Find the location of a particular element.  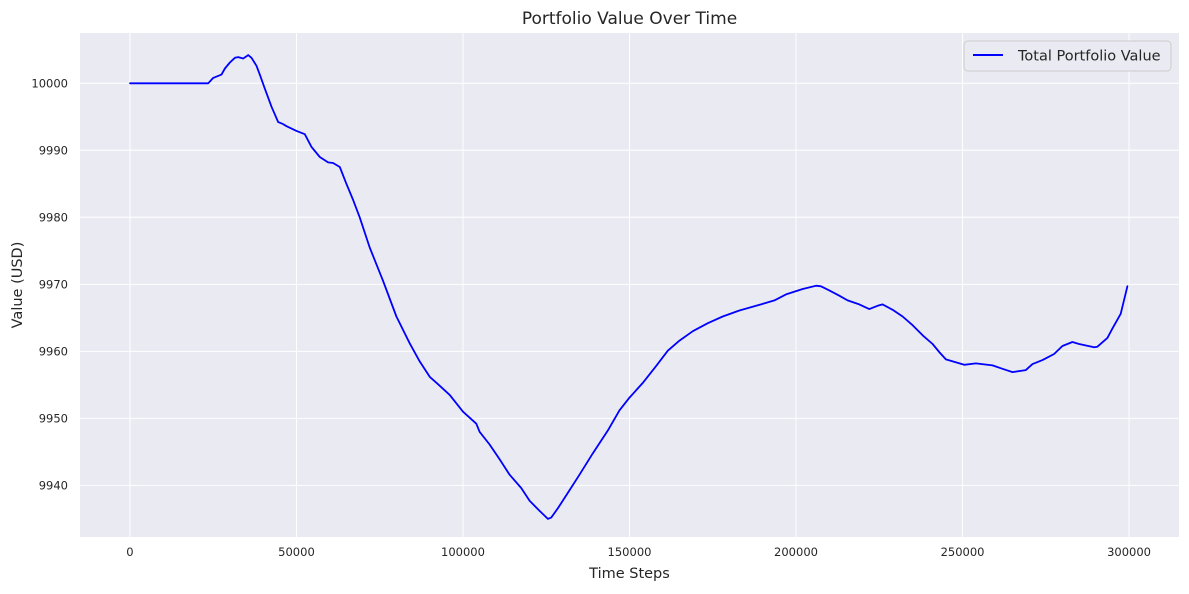

x-tick-label: 50000 is located at coordinates (296, 552).